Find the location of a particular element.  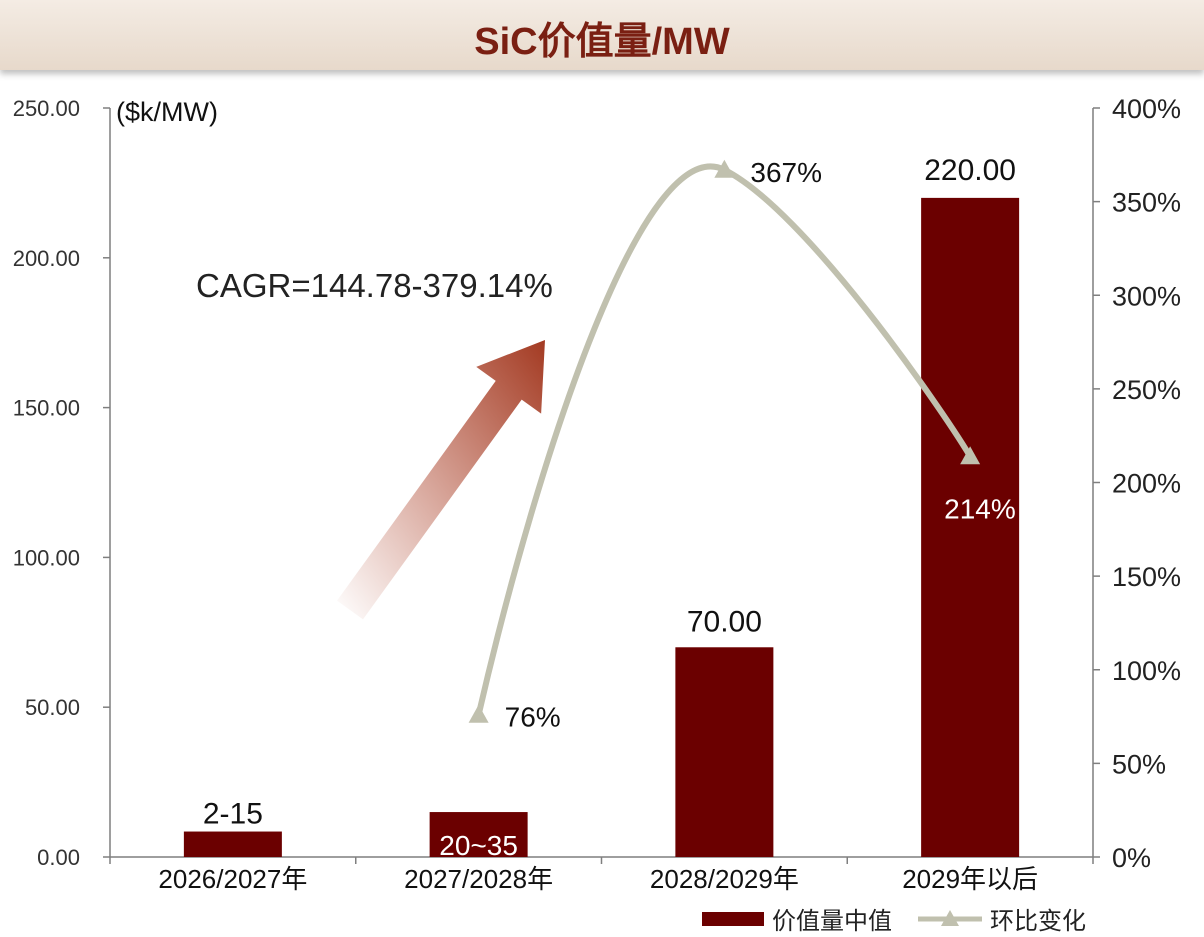

x-tick-label: 2028/2029年 is located at coordinates (724, 879).